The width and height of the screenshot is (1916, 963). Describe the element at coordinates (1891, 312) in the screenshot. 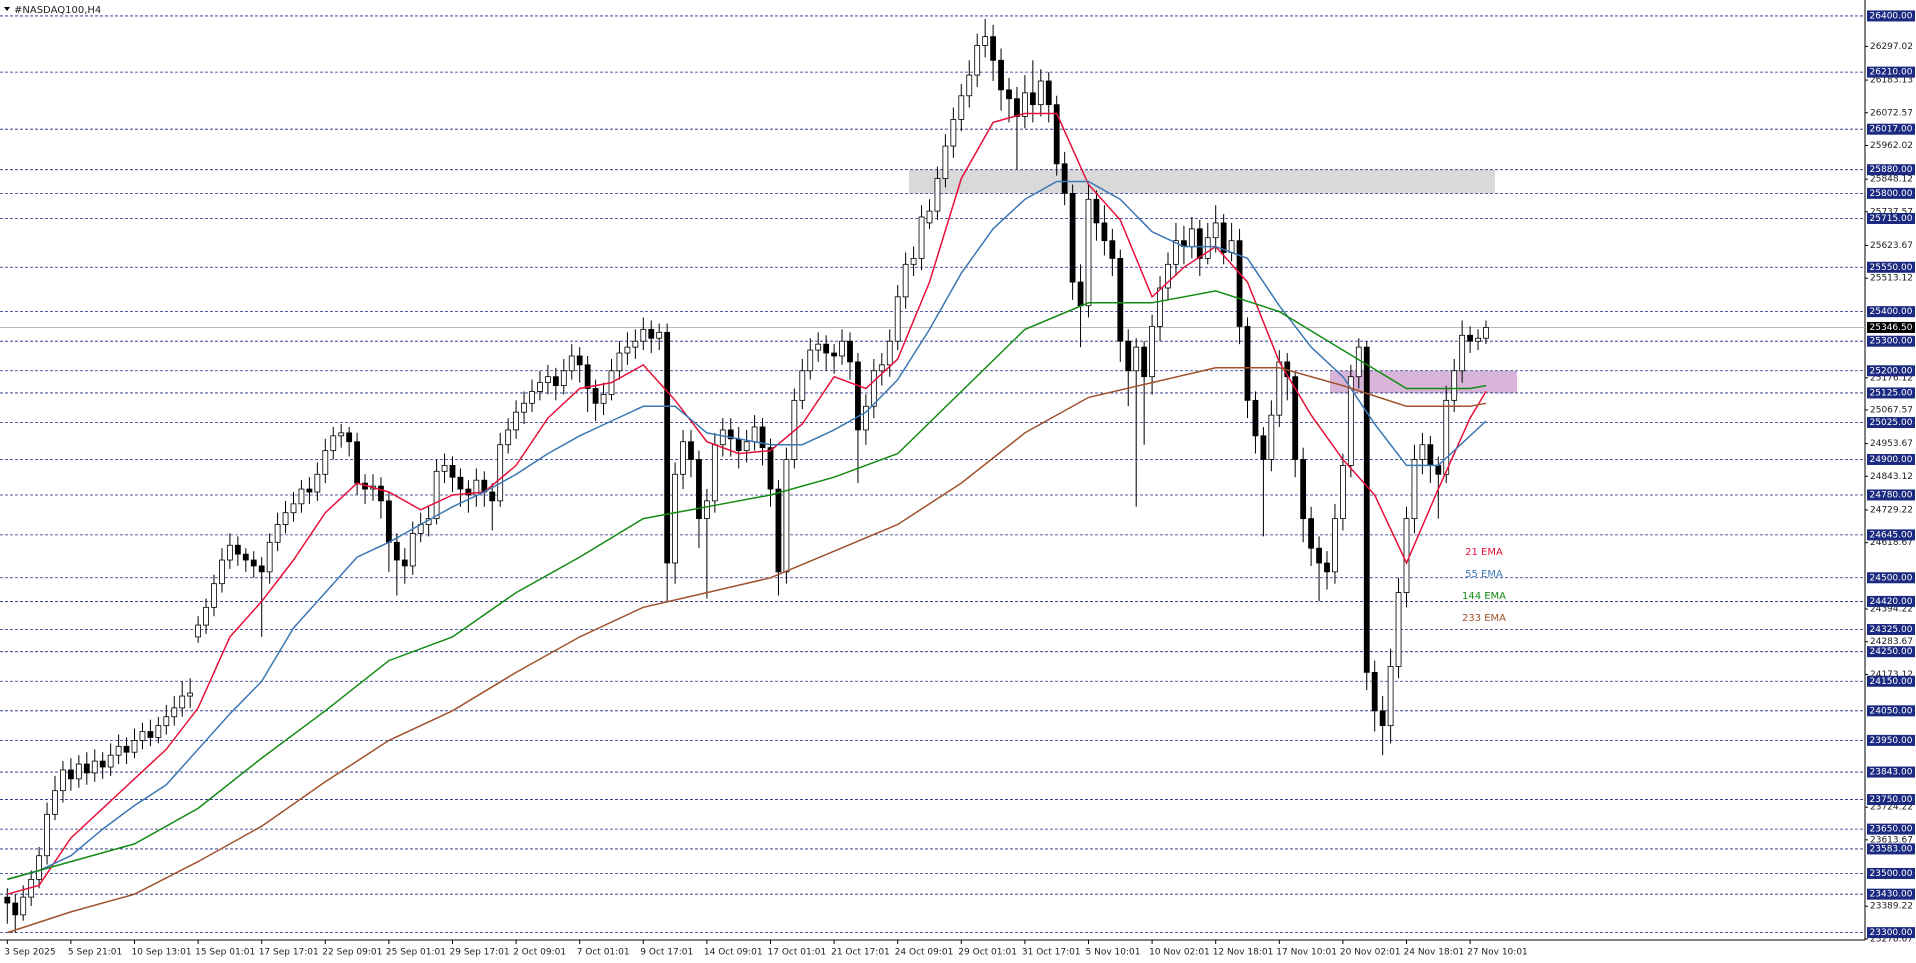

I see `level-label: 25400.00` at that location.